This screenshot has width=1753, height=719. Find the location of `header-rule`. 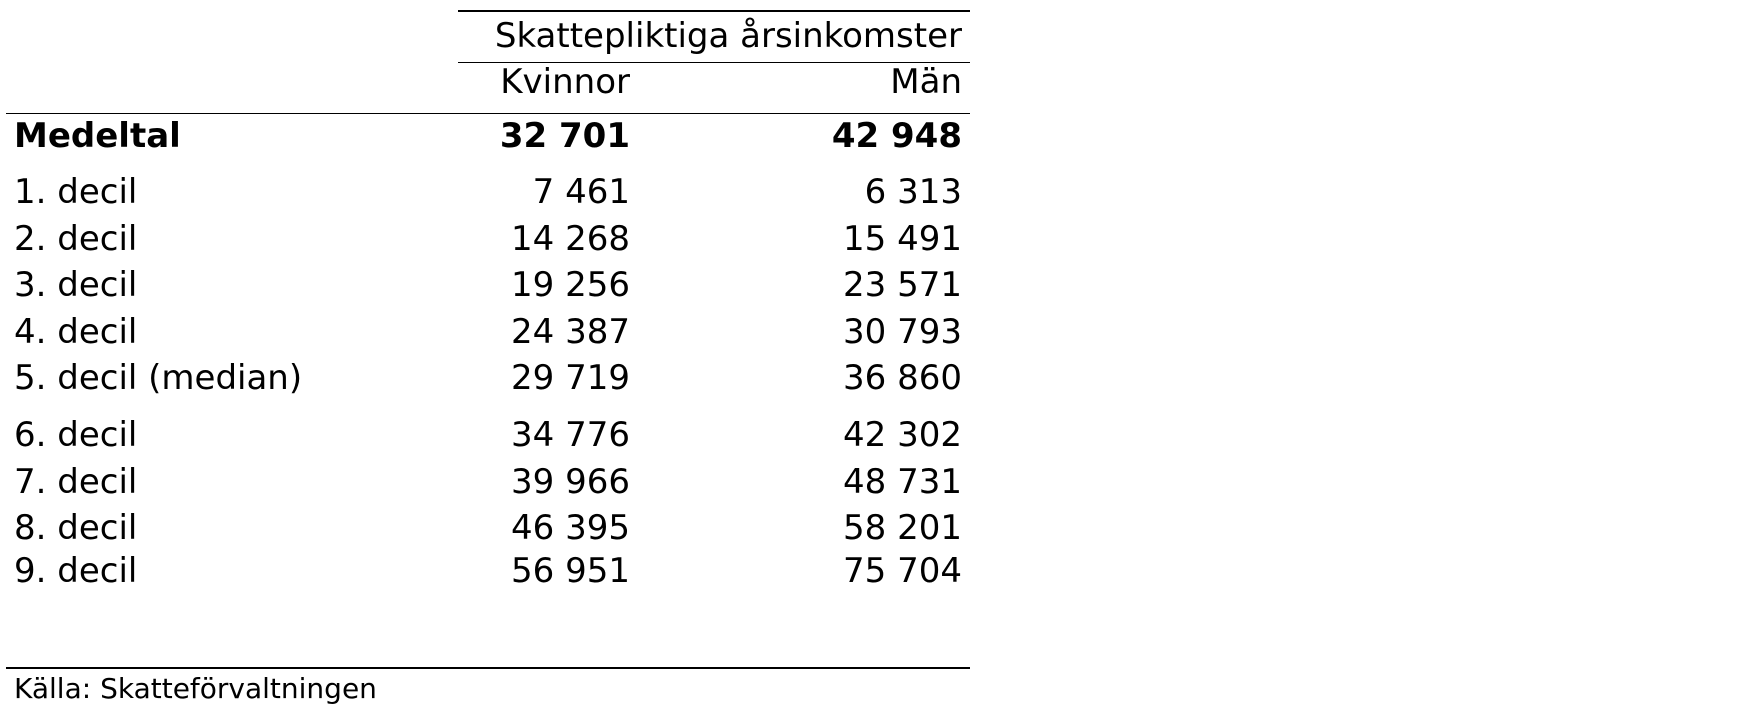

header-rule is located at coordinates (488, 113).